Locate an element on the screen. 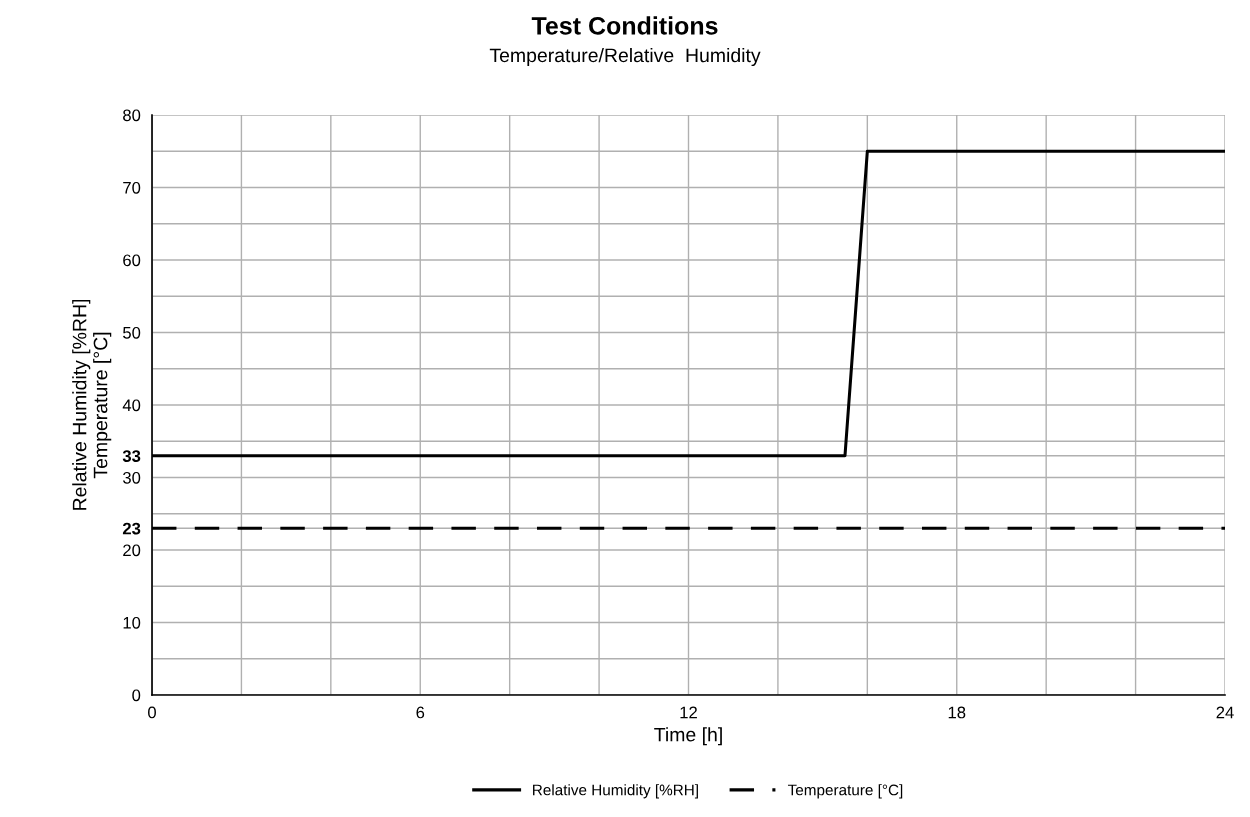 The image size is (1250, 817). chart-subtitle: Temperature/Relative Humidity is located at coordinates (625, 57).